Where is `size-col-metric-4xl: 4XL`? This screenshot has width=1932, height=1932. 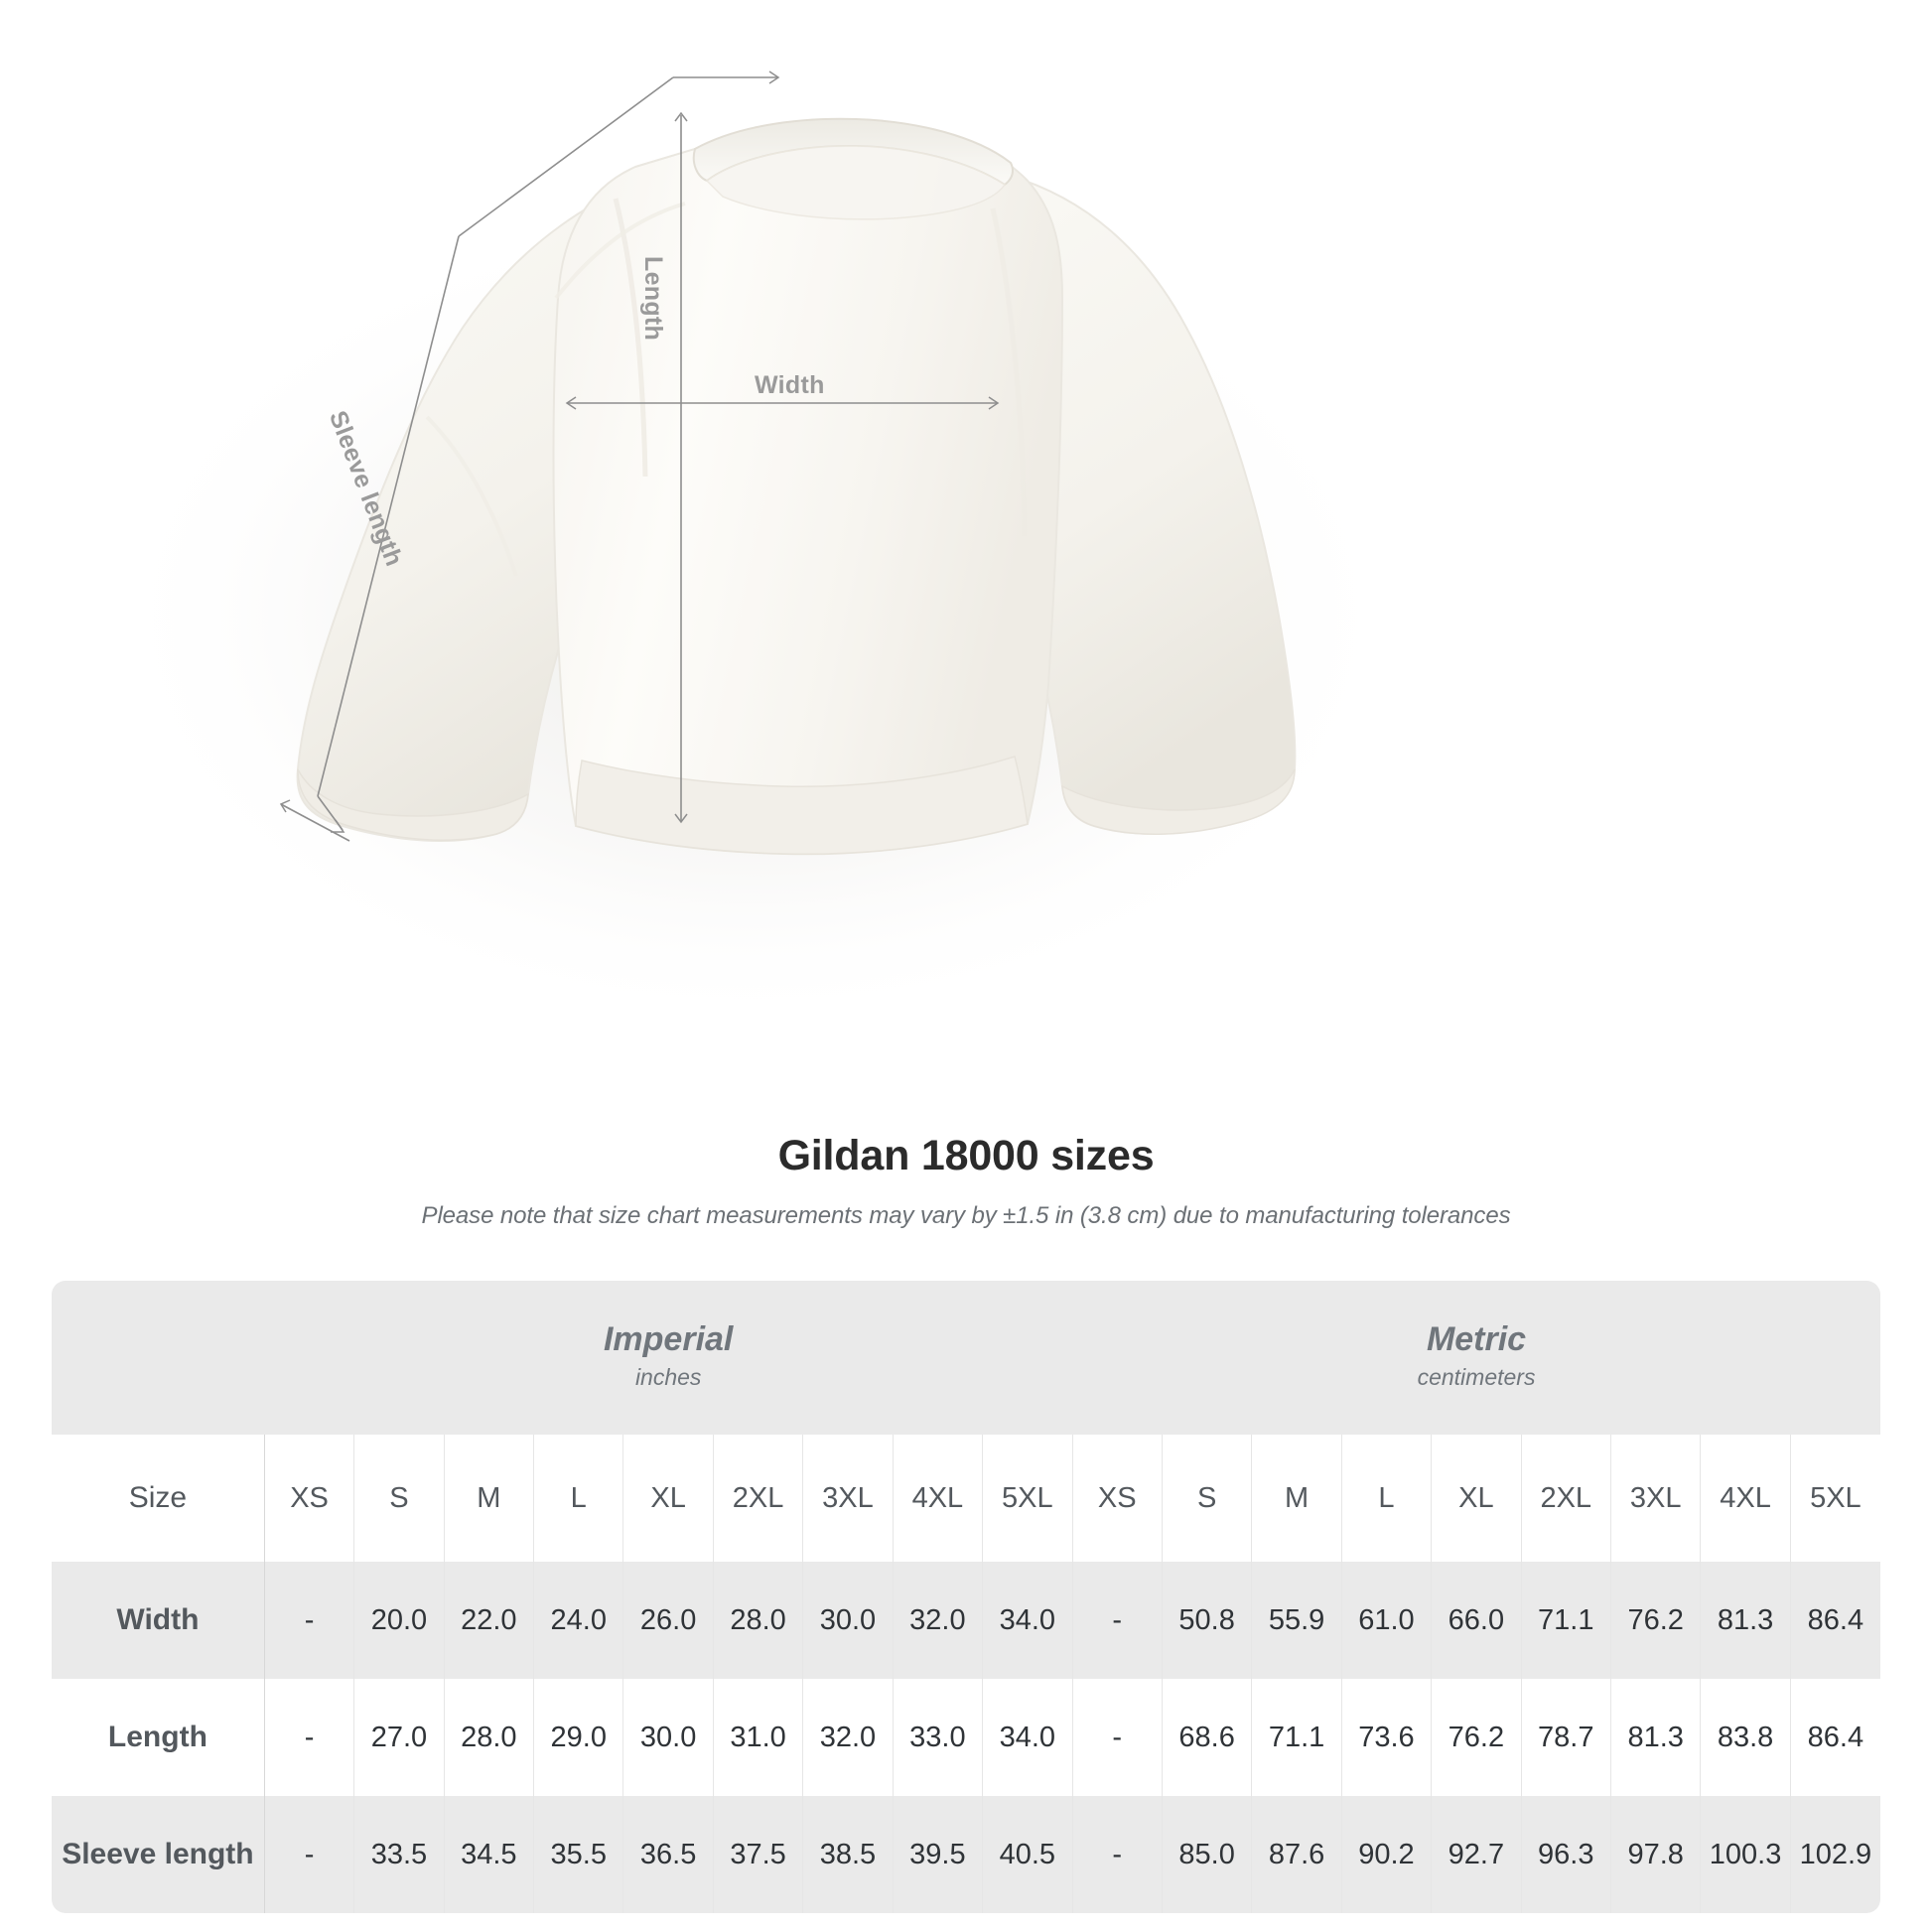 size-col-metric-4xl: 4XL is located at coordinates (1746, 1499).